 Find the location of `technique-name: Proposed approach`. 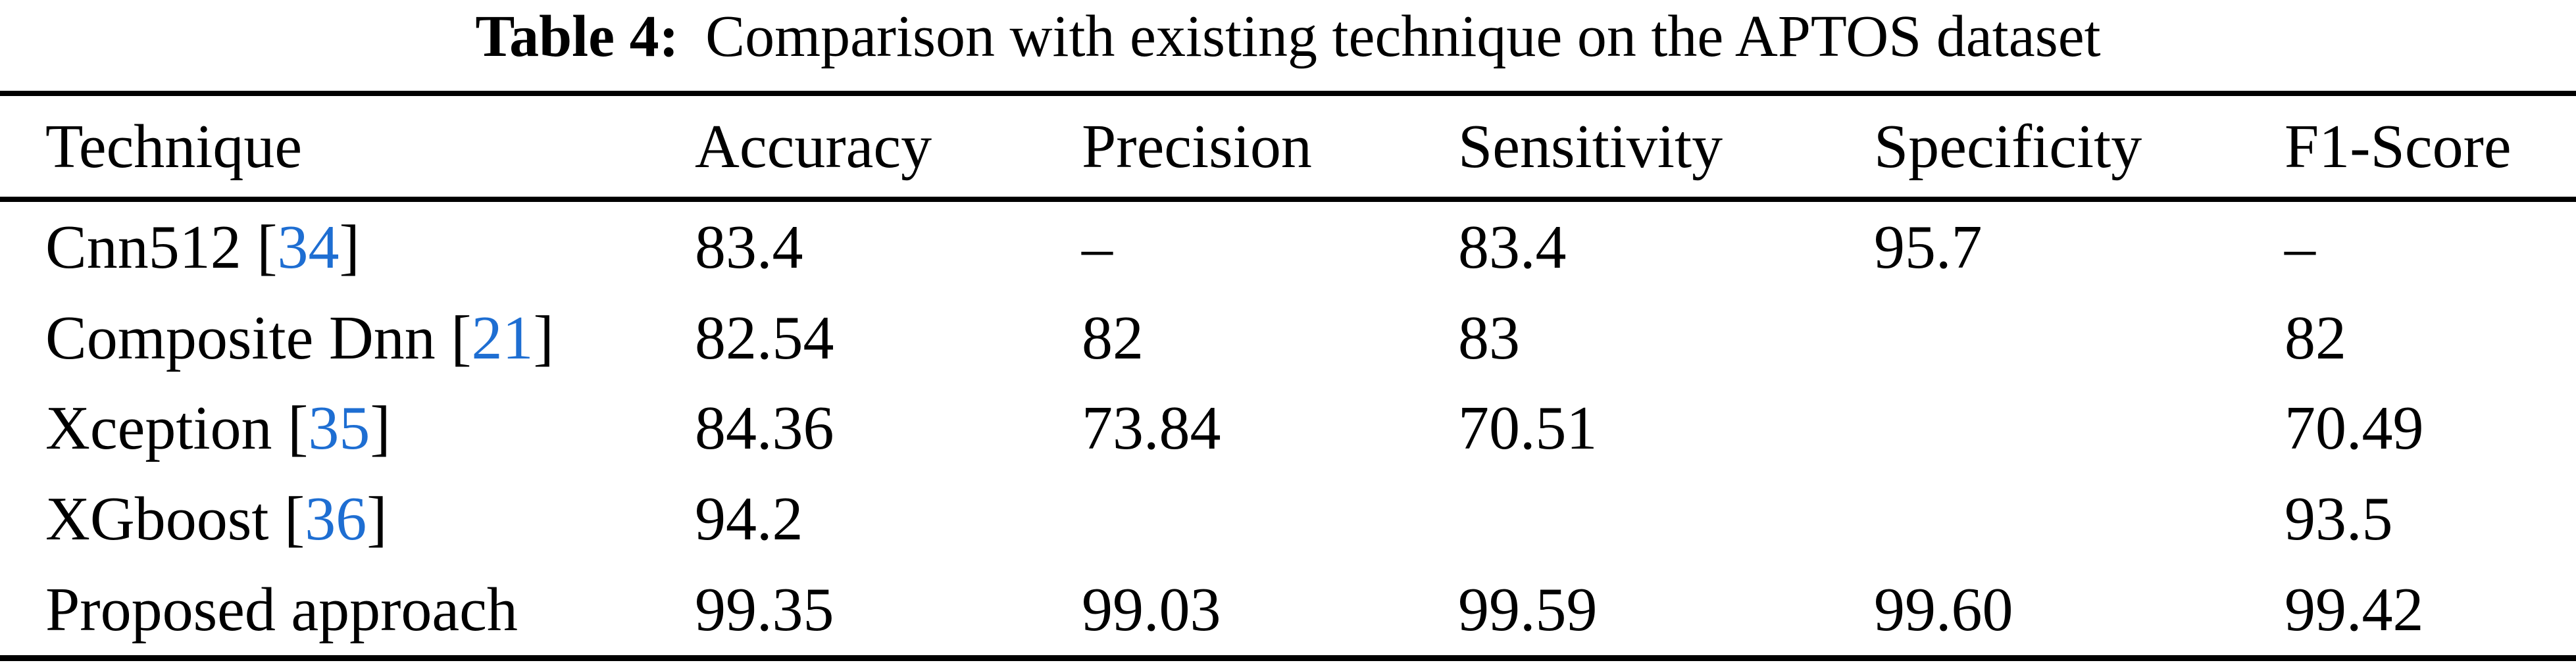

technique-name: Proposed approach is located at coordinates (281, 610).